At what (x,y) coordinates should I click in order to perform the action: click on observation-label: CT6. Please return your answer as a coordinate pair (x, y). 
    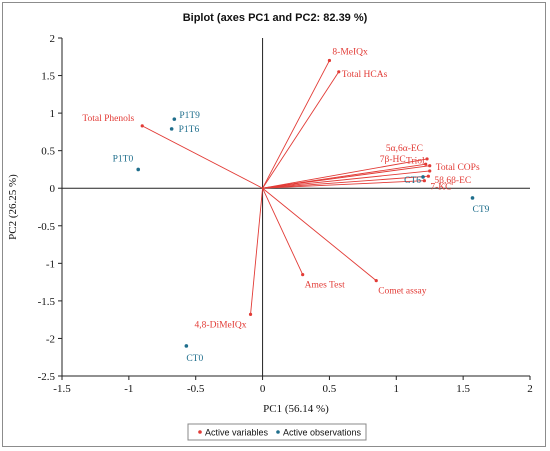
    Looking at the image, I should click on (412, 181).